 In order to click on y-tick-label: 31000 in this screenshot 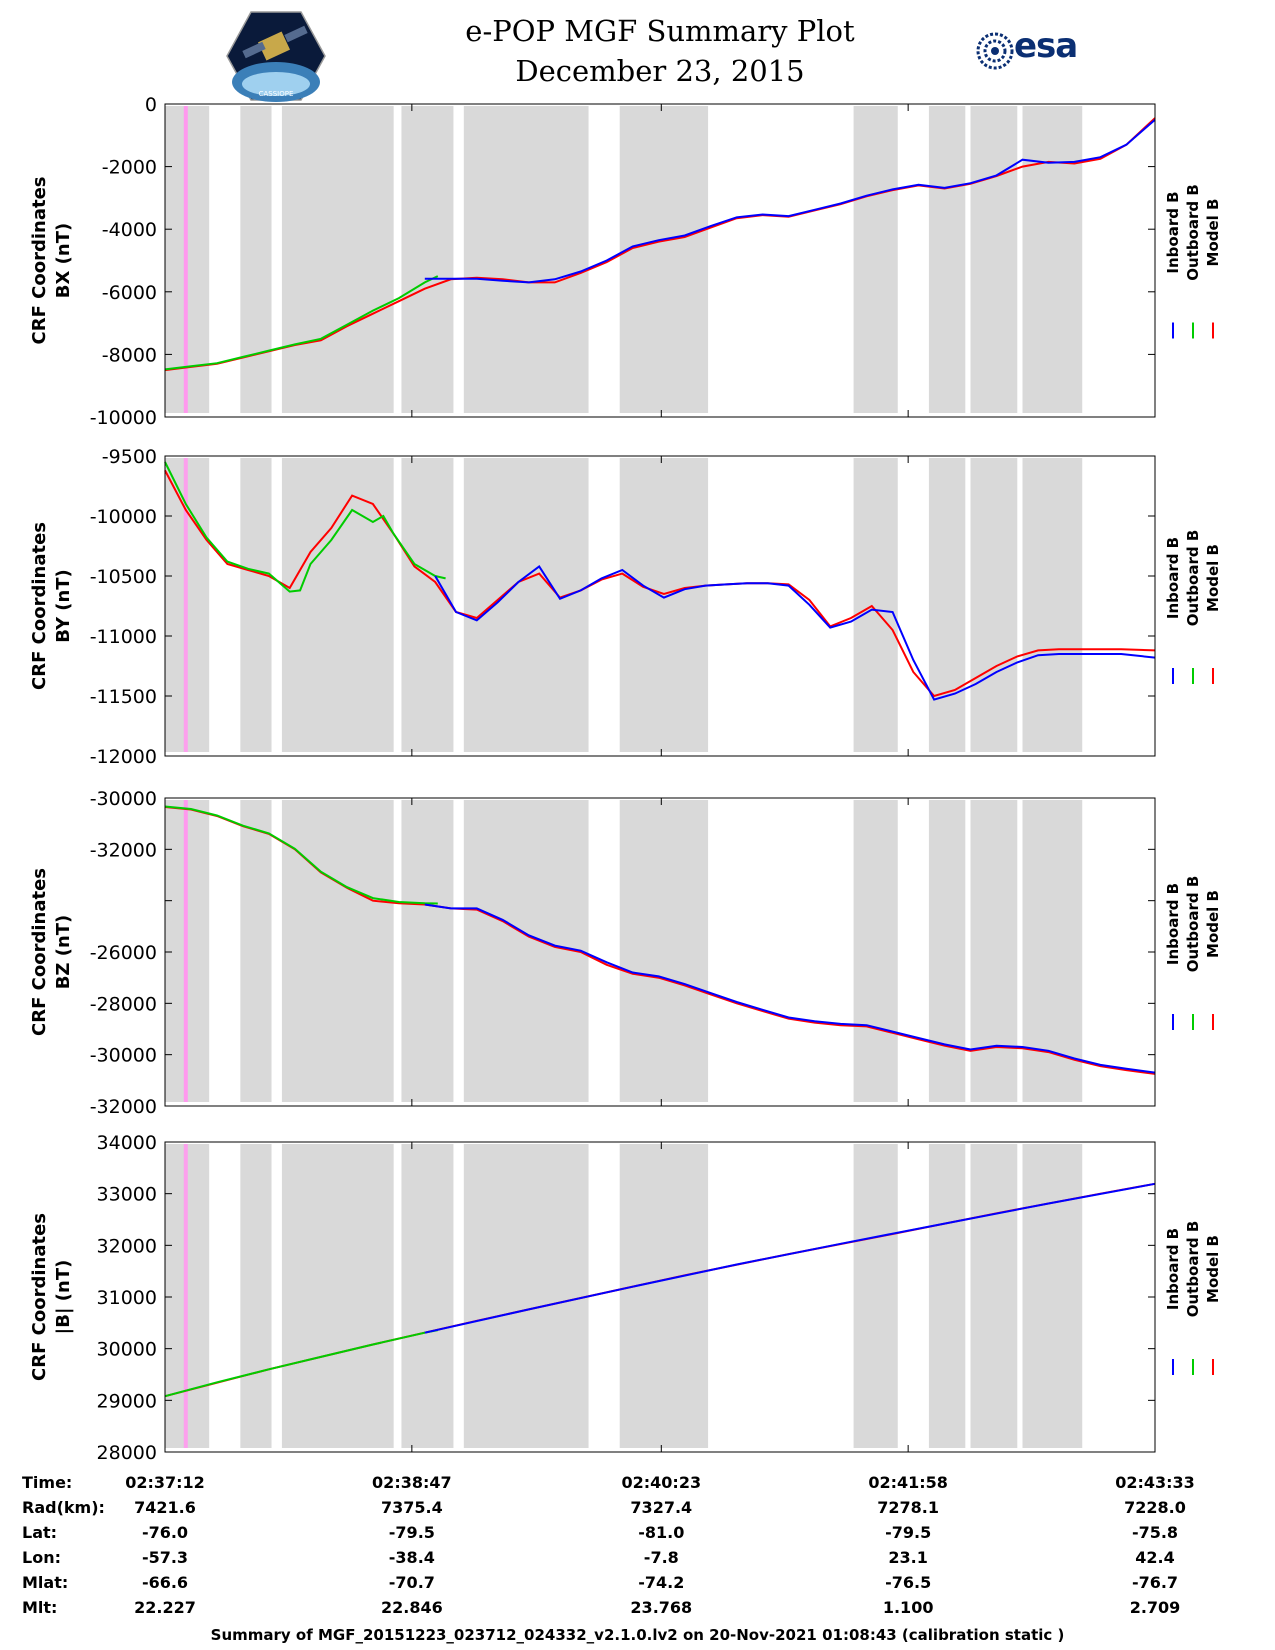, I will do `click(127, 1298)`.